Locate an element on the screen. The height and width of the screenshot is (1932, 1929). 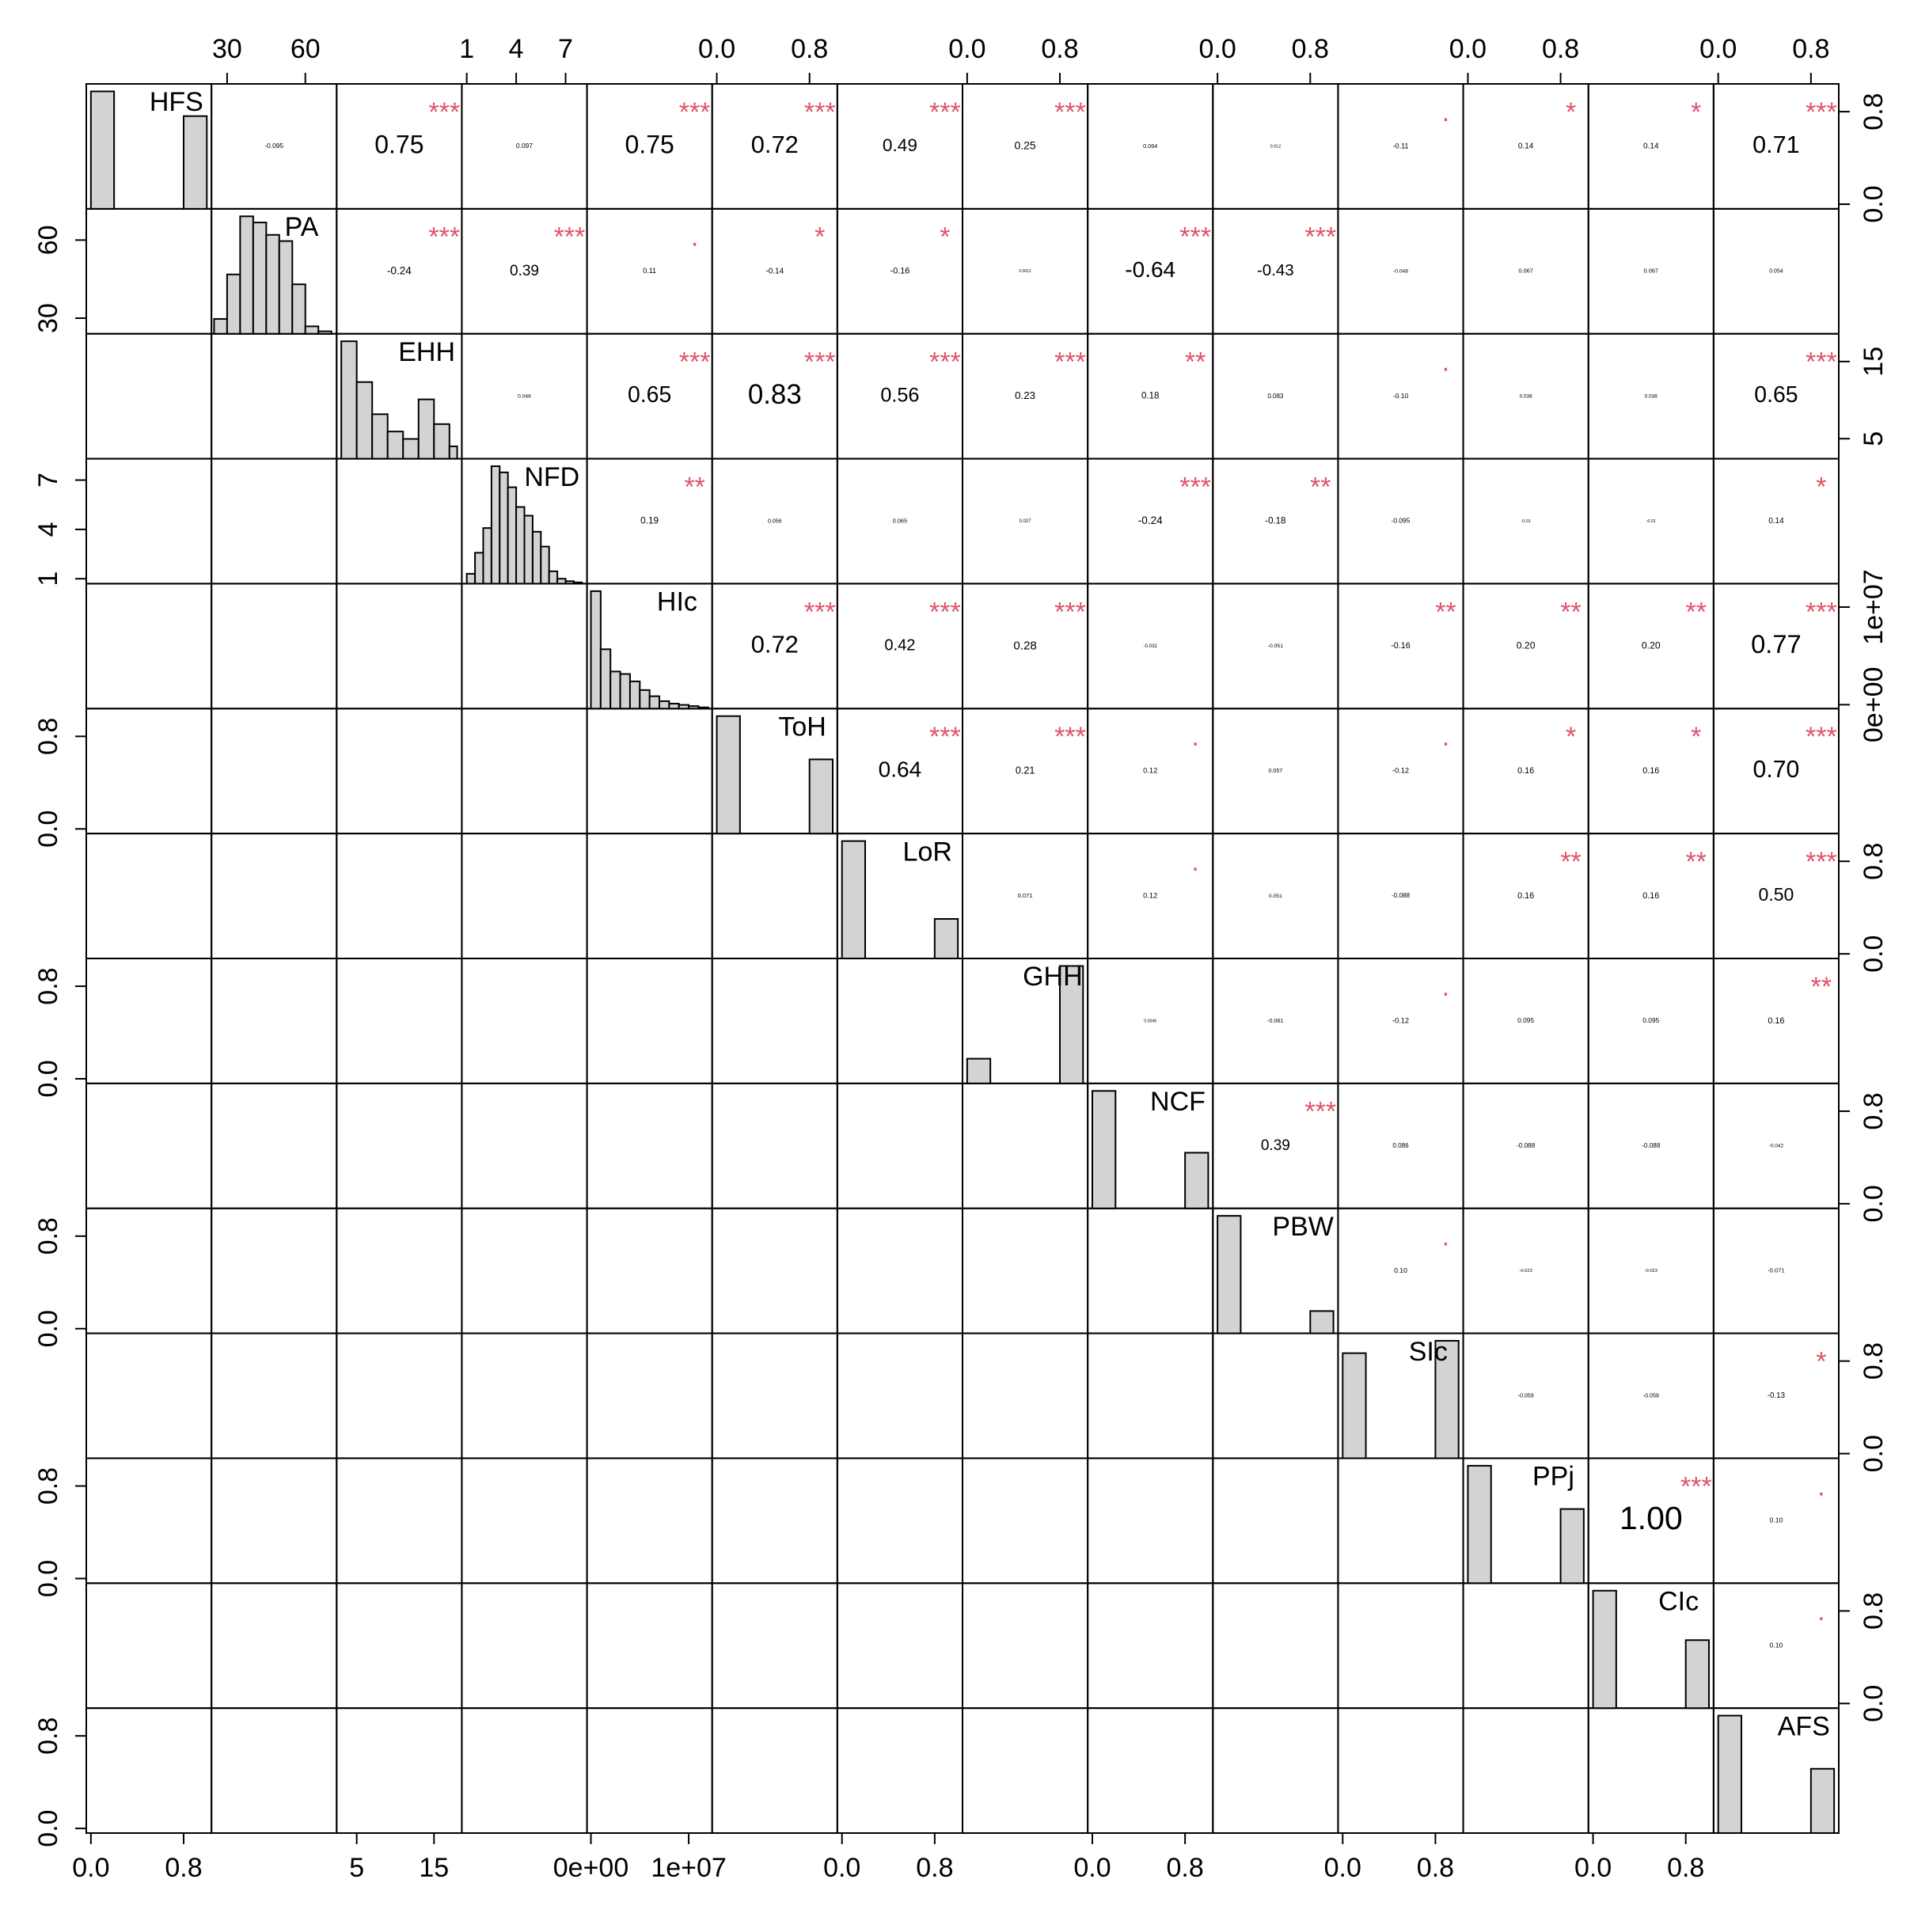
correlation-value: 0.83 is located at coordinates (775, 394).